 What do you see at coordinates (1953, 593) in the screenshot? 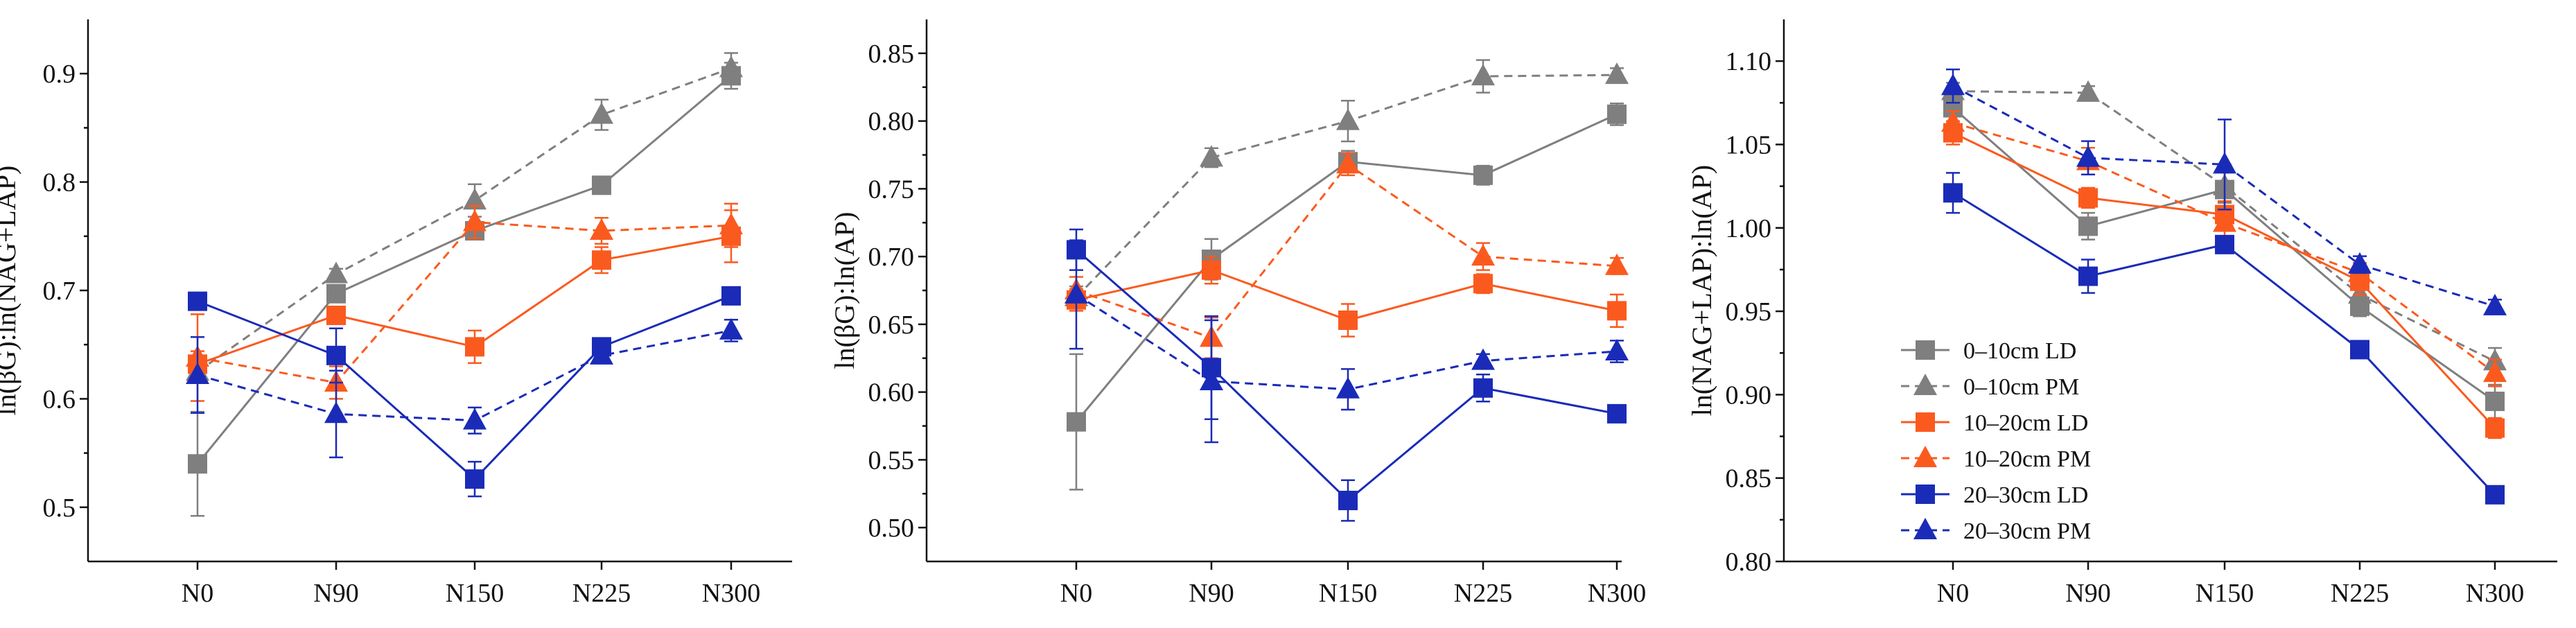
I see `x-tick-label: N0` at bounding box center [1953, 593].